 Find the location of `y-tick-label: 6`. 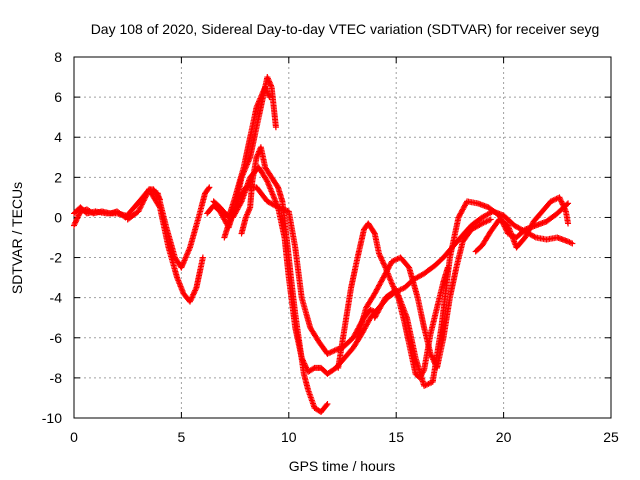

y-tick-label: 6 is located at coordinates (58, 97).